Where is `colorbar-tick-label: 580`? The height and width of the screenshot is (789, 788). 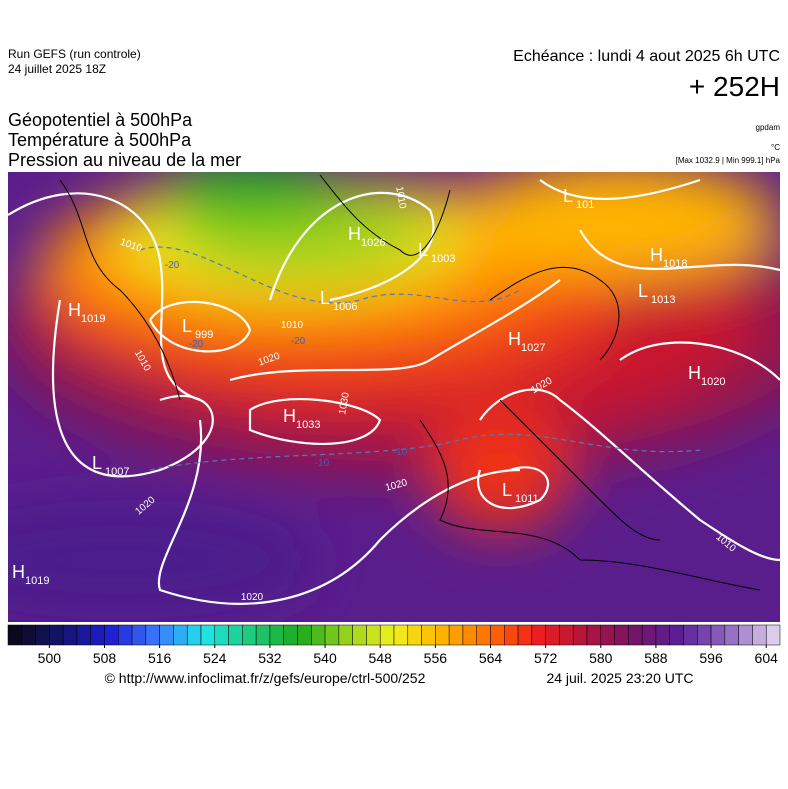
colorbar-tick-label: 580 is located at coordinates (601, 658).